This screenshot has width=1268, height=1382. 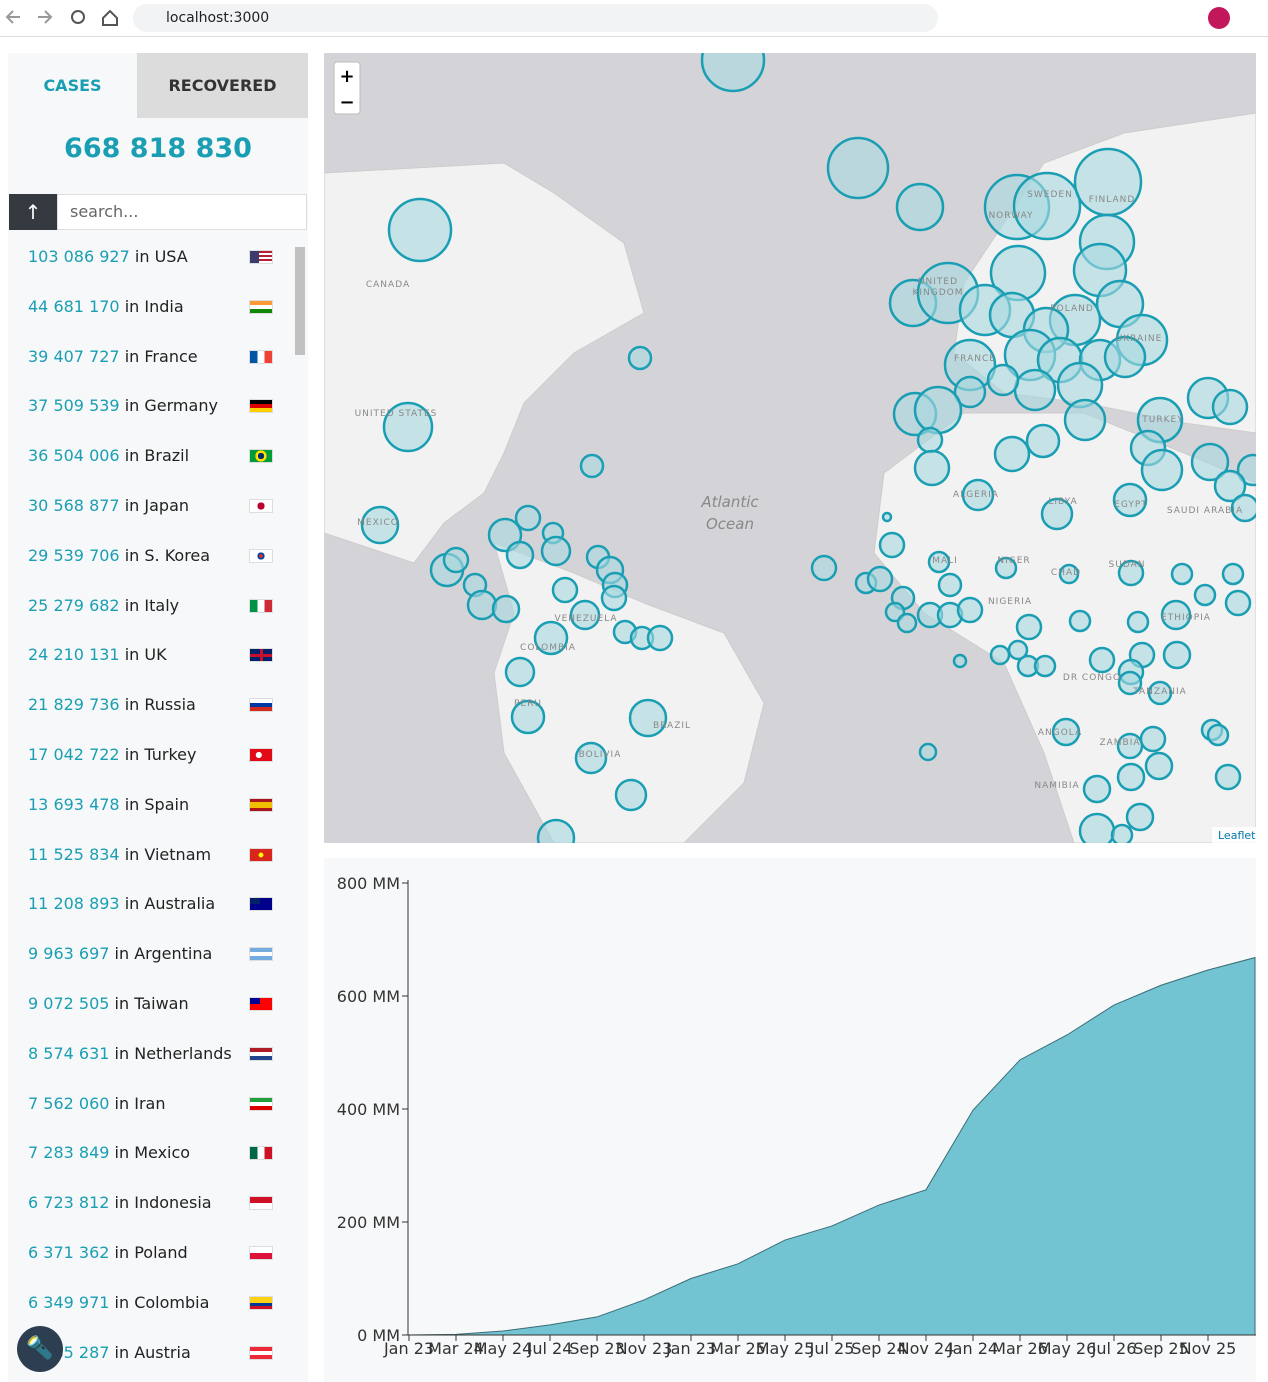 I want to click on country-row: 25 279 682 in Italy, so click(x=153, y=606).